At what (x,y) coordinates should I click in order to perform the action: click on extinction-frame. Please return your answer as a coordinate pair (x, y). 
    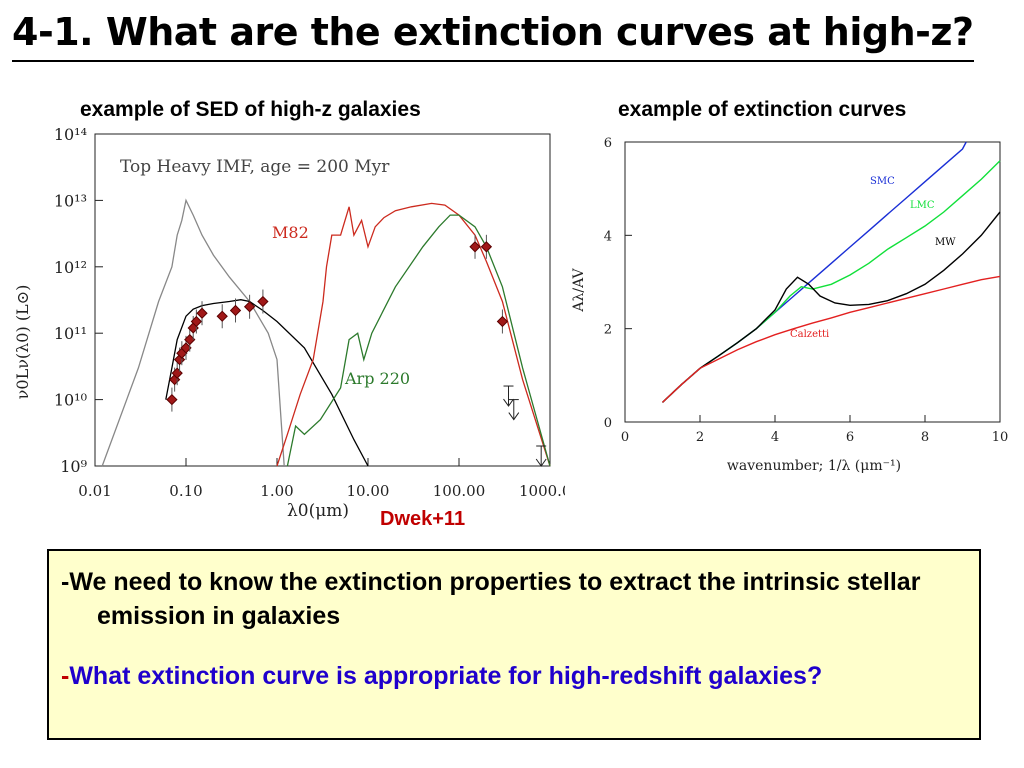
    Looking at the image, I should click on (812, 282).